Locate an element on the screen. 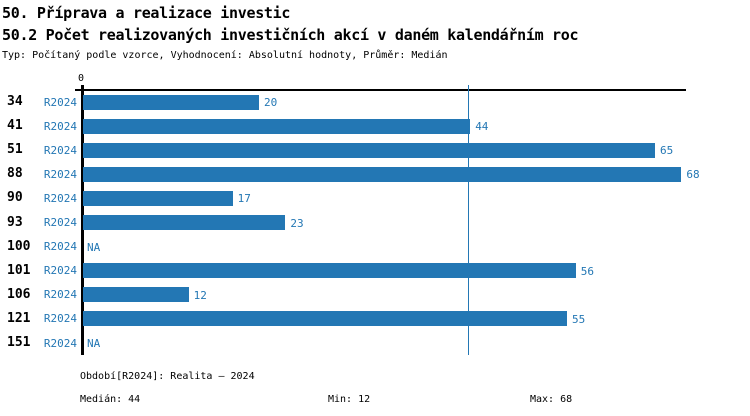 This screenshot has width=750, height=416. row-id-label: 121 is located at coordinates (19, 318).